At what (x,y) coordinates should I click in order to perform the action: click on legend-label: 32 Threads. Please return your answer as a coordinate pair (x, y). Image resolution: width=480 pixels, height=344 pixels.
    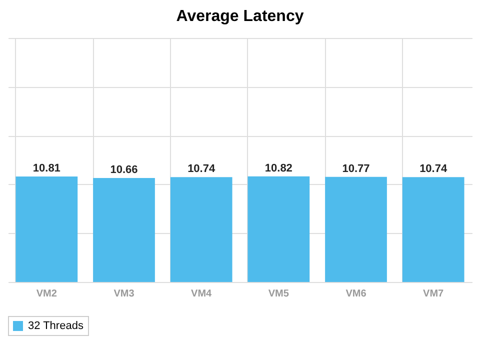
    Looking at the image, I should click on (56, 326).